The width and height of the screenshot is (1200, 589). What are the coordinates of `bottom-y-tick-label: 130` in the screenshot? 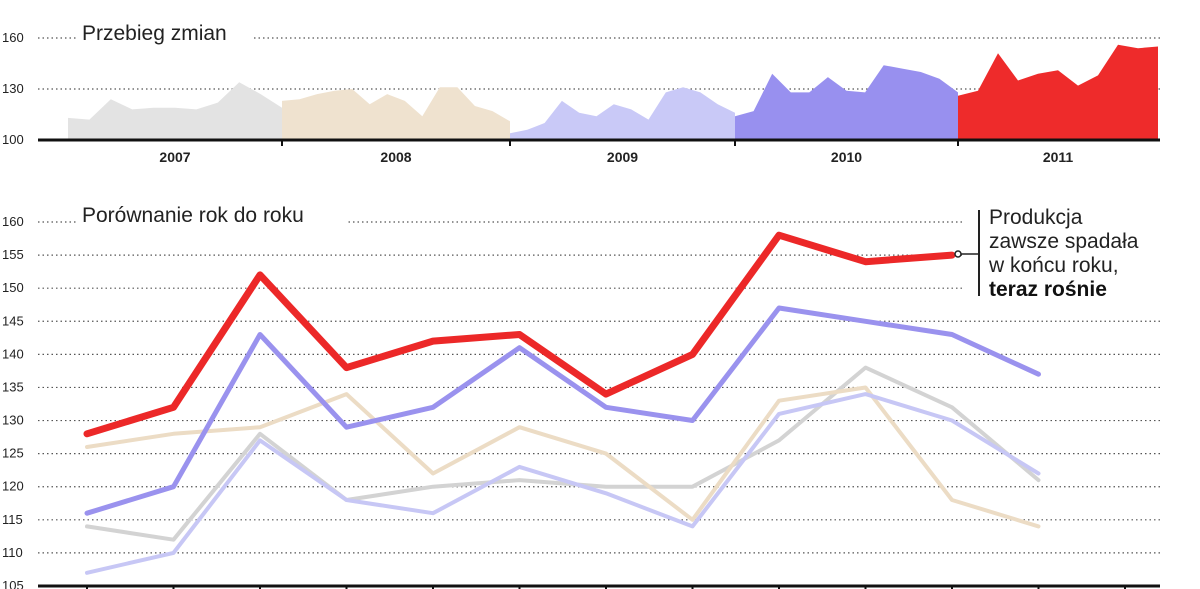 It's located at (13, 420).